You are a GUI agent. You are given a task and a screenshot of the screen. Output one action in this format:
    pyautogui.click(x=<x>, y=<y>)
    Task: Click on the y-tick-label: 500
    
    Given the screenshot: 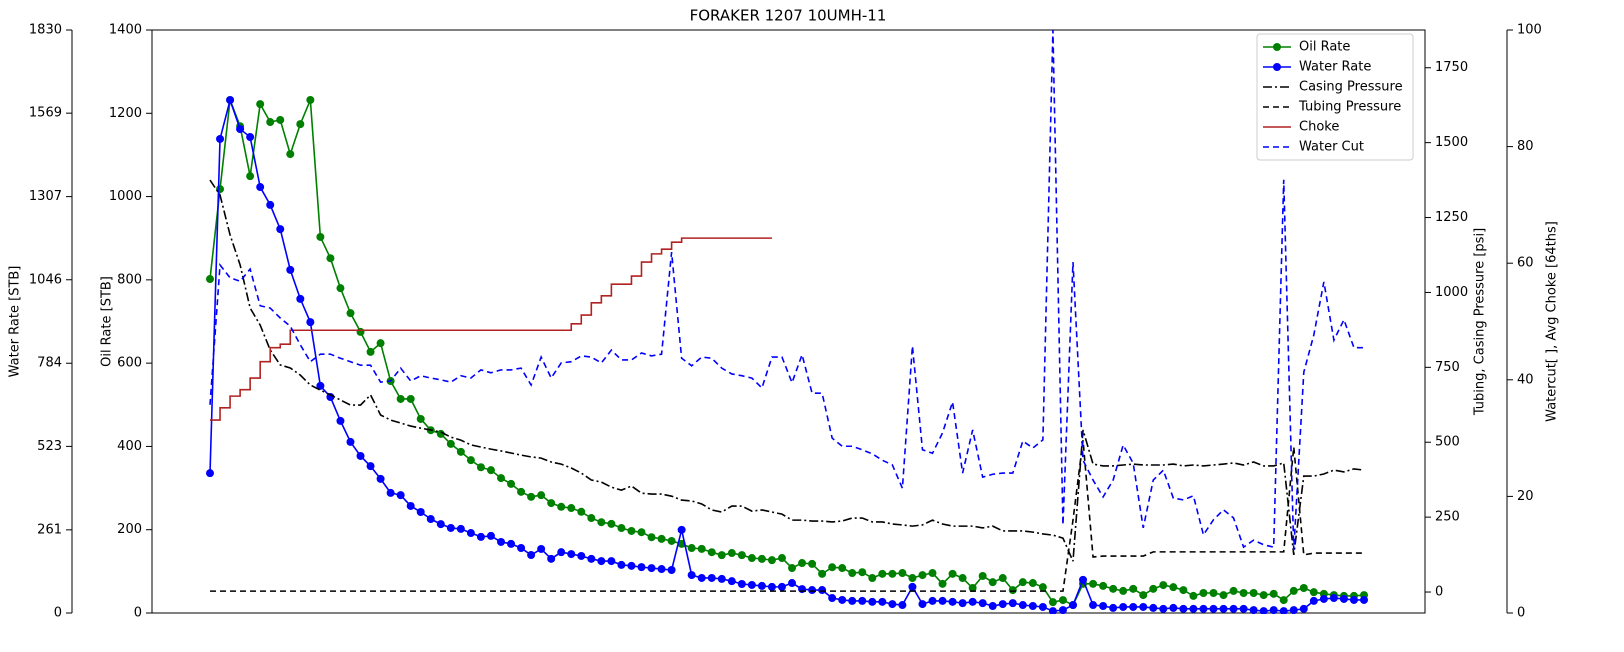 What is the action you would take?
    pyautogui.click(x=1447, y=442)
    